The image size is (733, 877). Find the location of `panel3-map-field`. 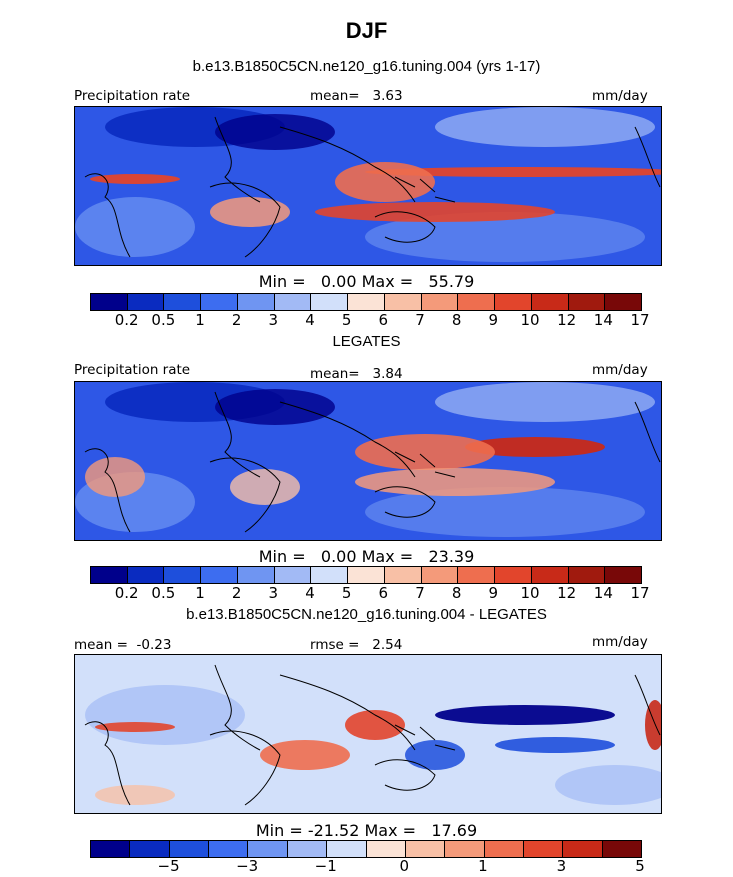

panel3-map-field is located at coordinates (368, 734).